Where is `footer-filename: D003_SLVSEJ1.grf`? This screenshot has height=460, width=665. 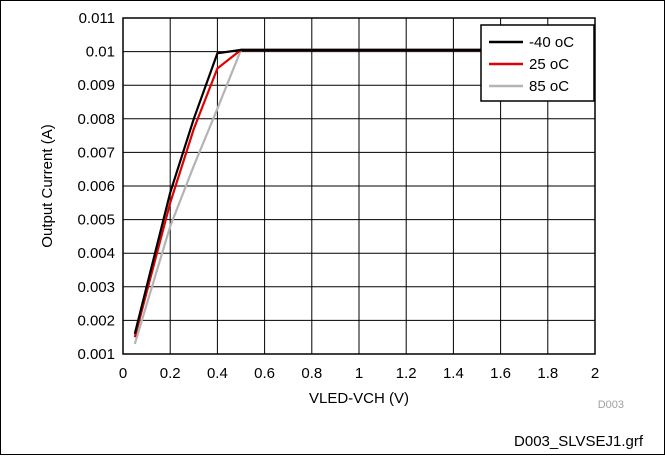 footer-filename: D003_SLVSEJ1.grf is located at coordinates (579, 441).